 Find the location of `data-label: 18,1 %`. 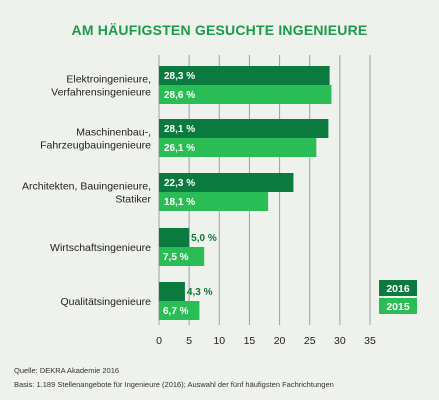

data-label: 18,1 % is located at coordinates (179, 202).